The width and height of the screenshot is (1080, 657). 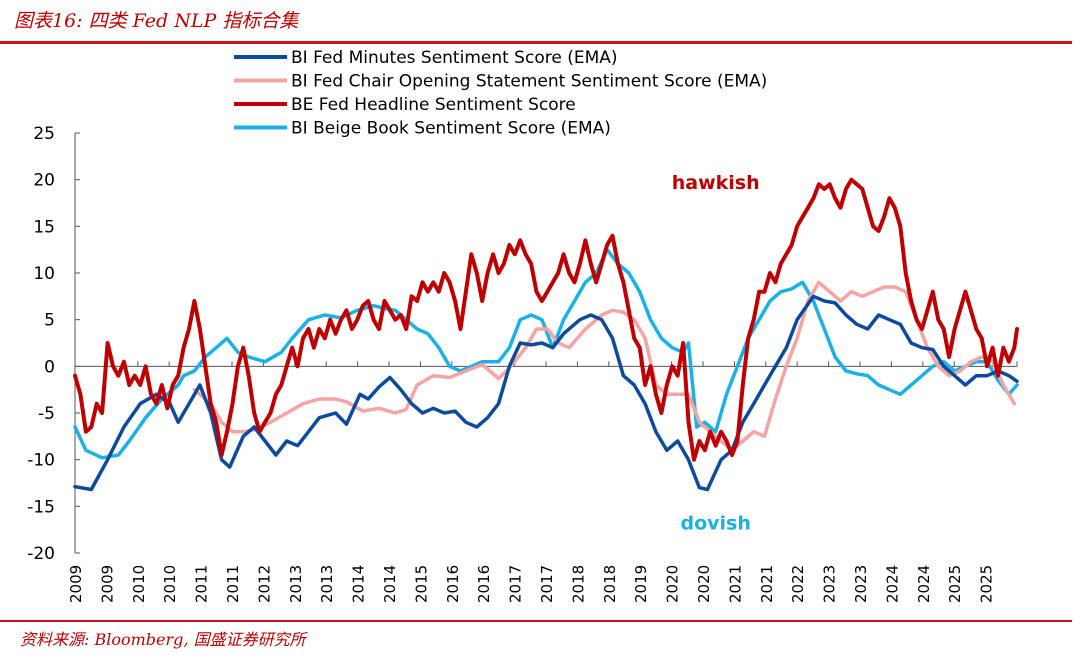 What do you see at coordinates (49, 321) in the screenshot?
I see `y-tick-label: 5` at bounding box center [49, 321].